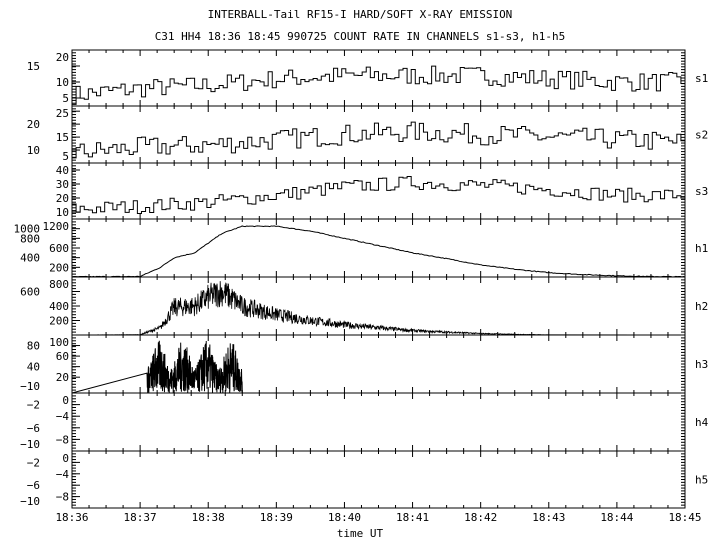 The height and width of the screenshot is (550, 720). I want to click on x-tick-label: 18:37, so click(140, 517).